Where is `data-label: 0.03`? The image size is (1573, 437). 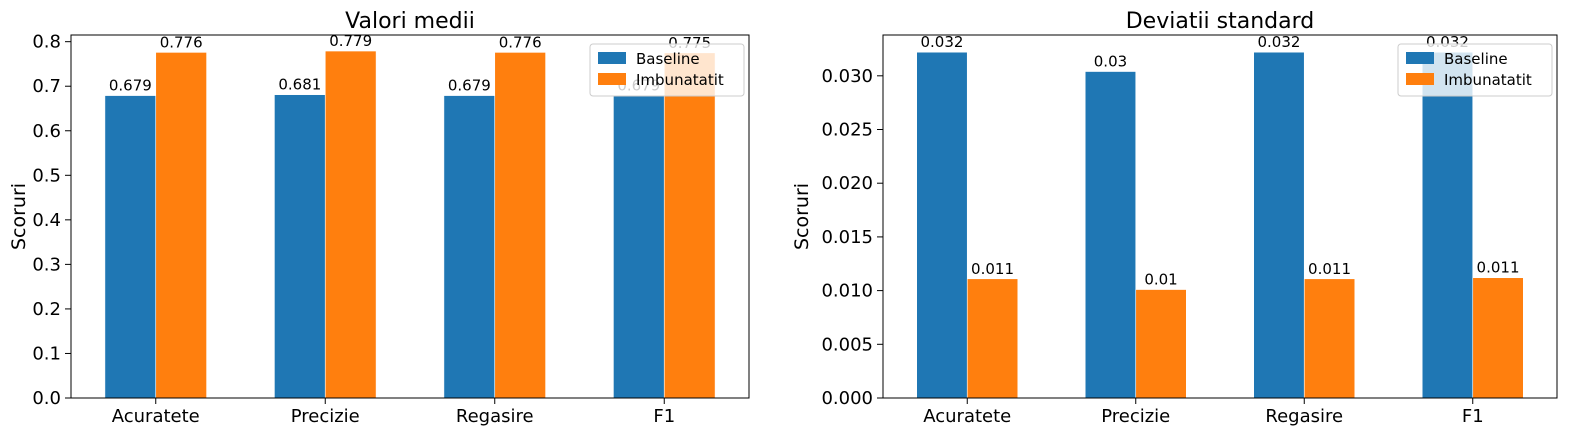
data-label: 0.03 is located at coordinates (1110, 62).